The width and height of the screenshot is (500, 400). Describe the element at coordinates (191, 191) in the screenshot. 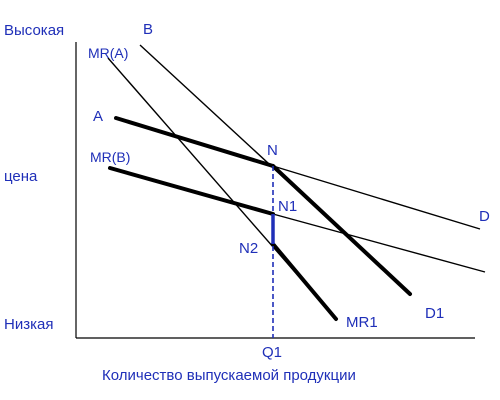

I see `marginal-revenue-segment-mr-b-to-n1` at that location.